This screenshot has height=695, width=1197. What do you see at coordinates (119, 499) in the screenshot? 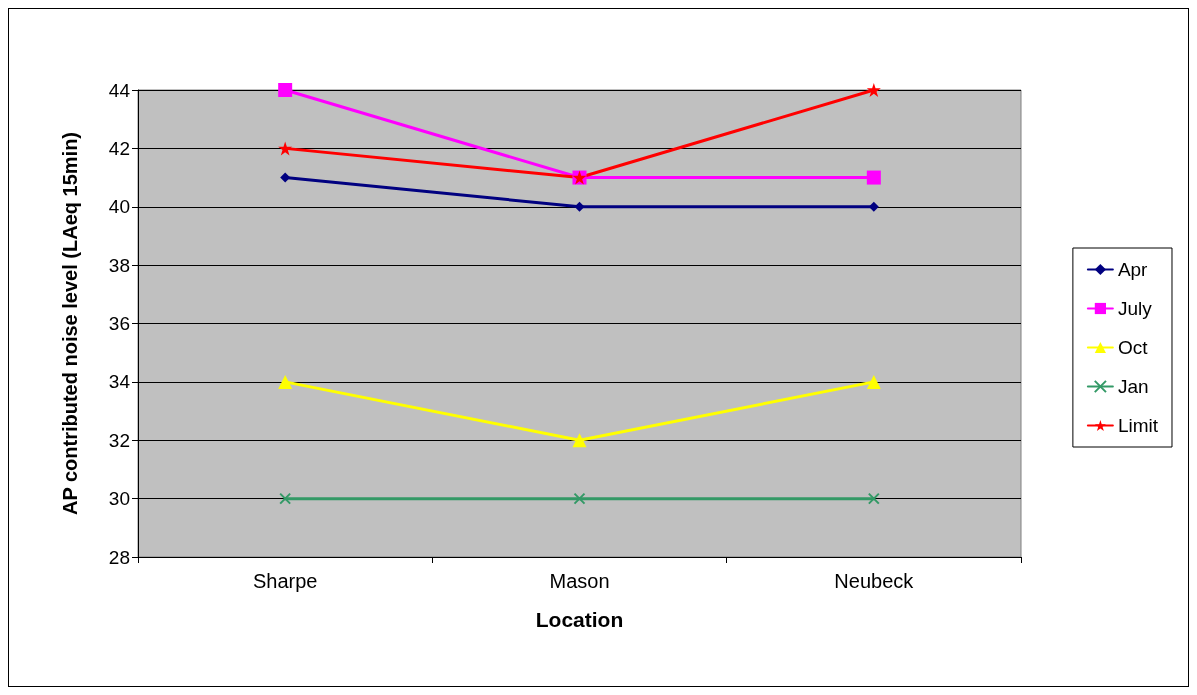
I see `y-tick-label: 30` at bounding box center [119, 499].